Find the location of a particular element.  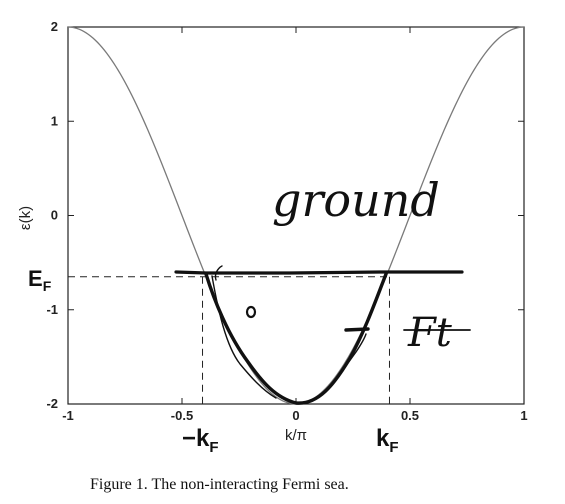

x-tick-label: -0.5 is located at coordinates (182, 415).